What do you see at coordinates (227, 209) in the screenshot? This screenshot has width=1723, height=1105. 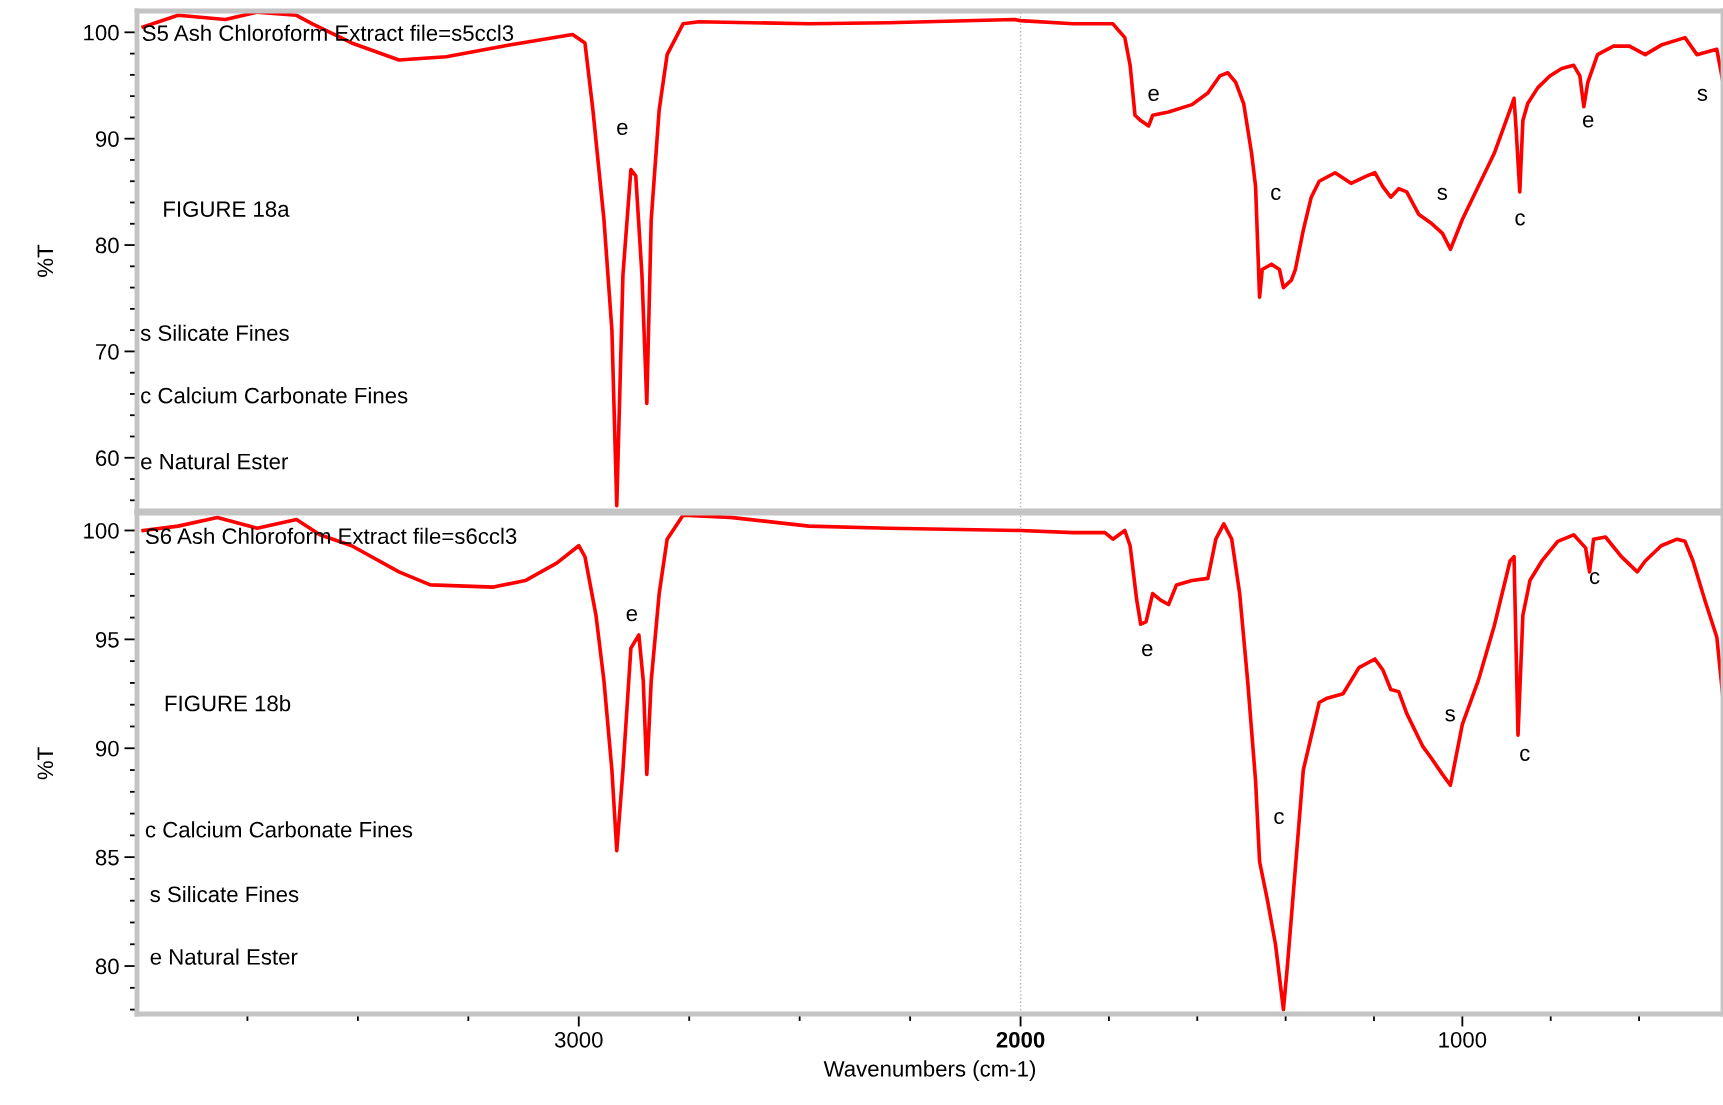 I see `annotation: FIGURE 18a` at bounding box center [227, 209].